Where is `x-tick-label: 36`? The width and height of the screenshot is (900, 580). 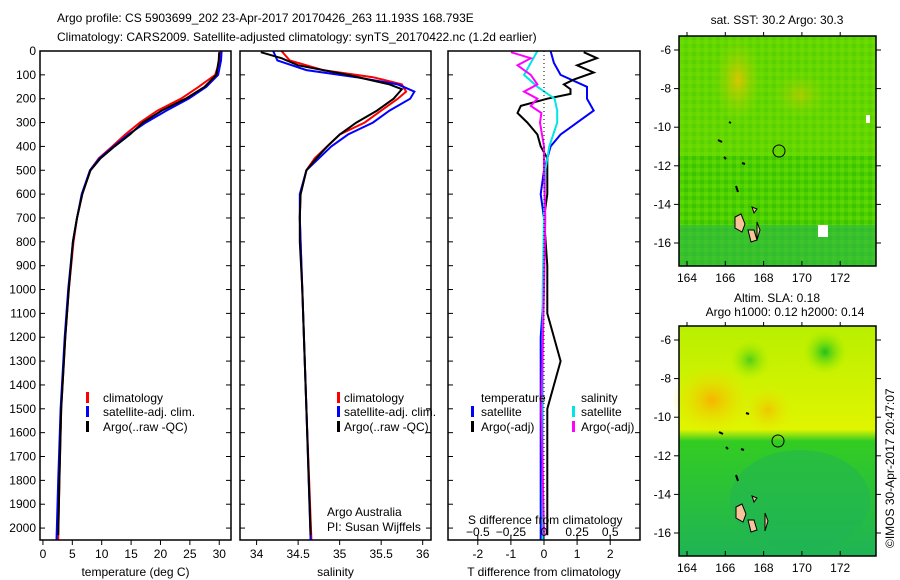
x-tick-label: 36 is located at coordinates (423, 554).